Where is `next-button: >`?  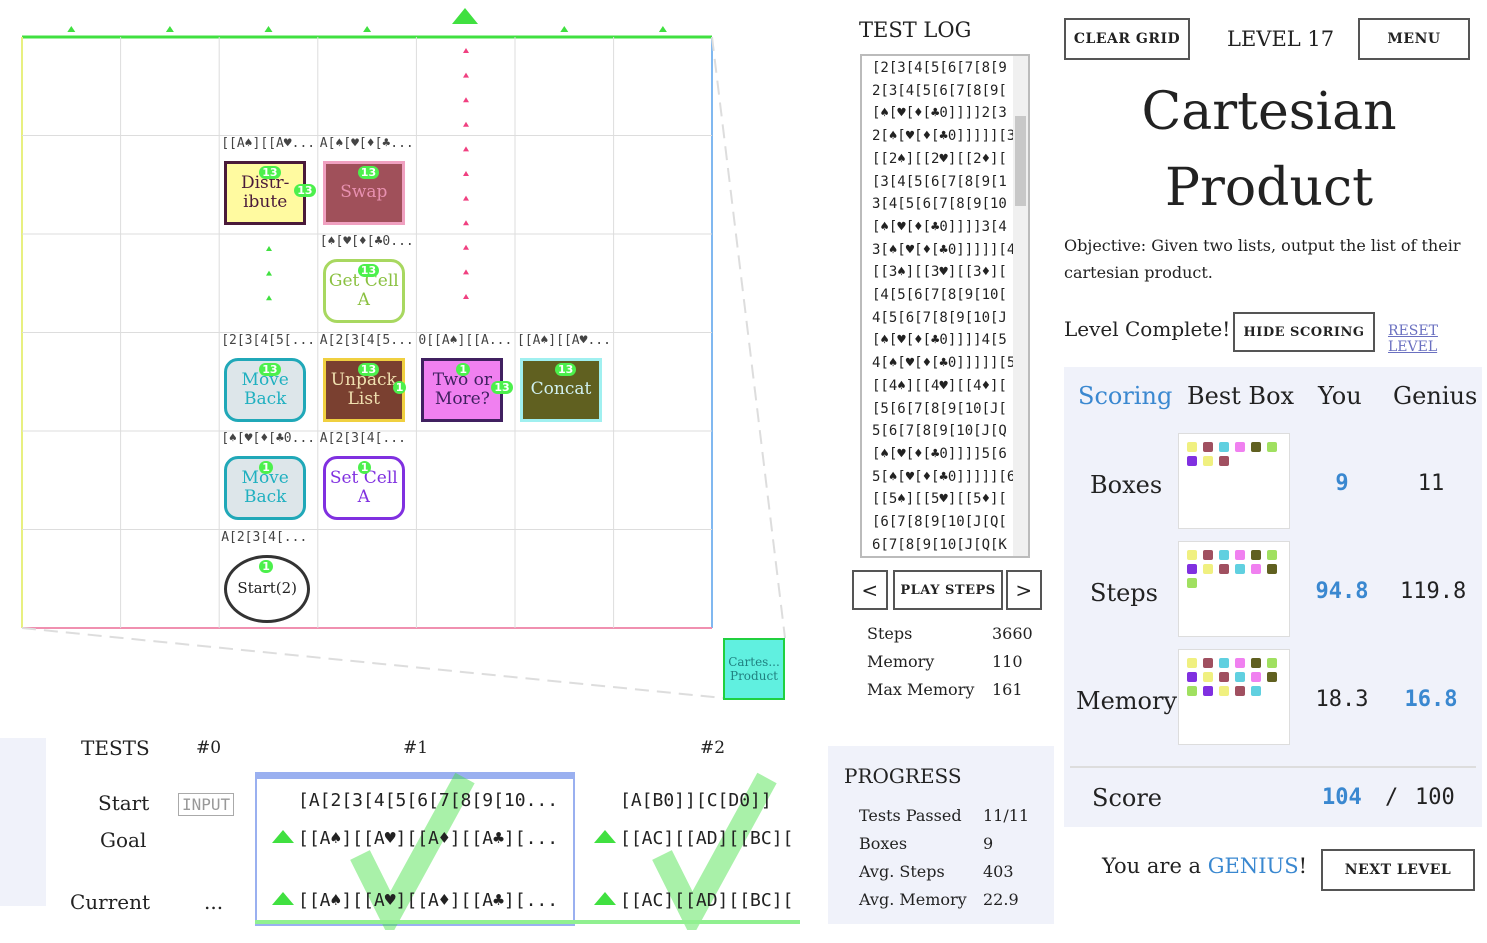
next-button: > is located at coordinates (1024, 590).